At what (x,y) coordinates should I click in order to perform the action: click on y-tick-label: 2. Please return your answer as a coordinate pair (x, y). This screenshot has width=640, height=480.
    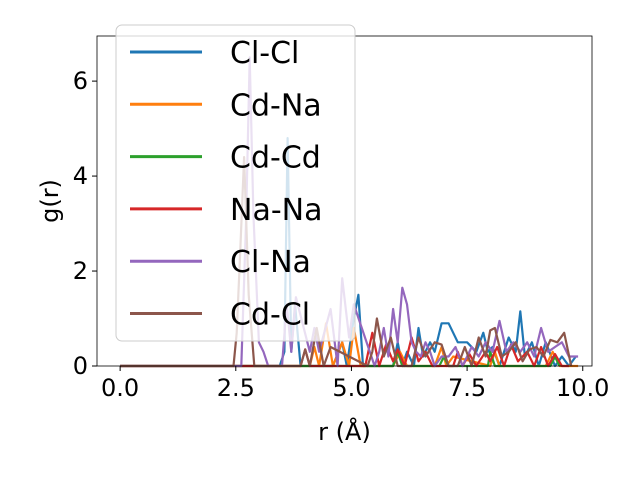
    Looking at the image, I should click on (80, 271).